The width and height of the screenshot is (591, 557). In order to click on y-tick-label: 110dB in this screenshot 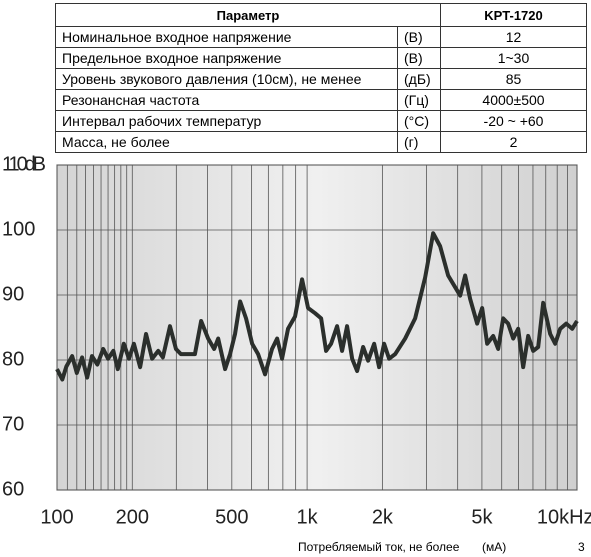, I will do `click(24, 164)`.